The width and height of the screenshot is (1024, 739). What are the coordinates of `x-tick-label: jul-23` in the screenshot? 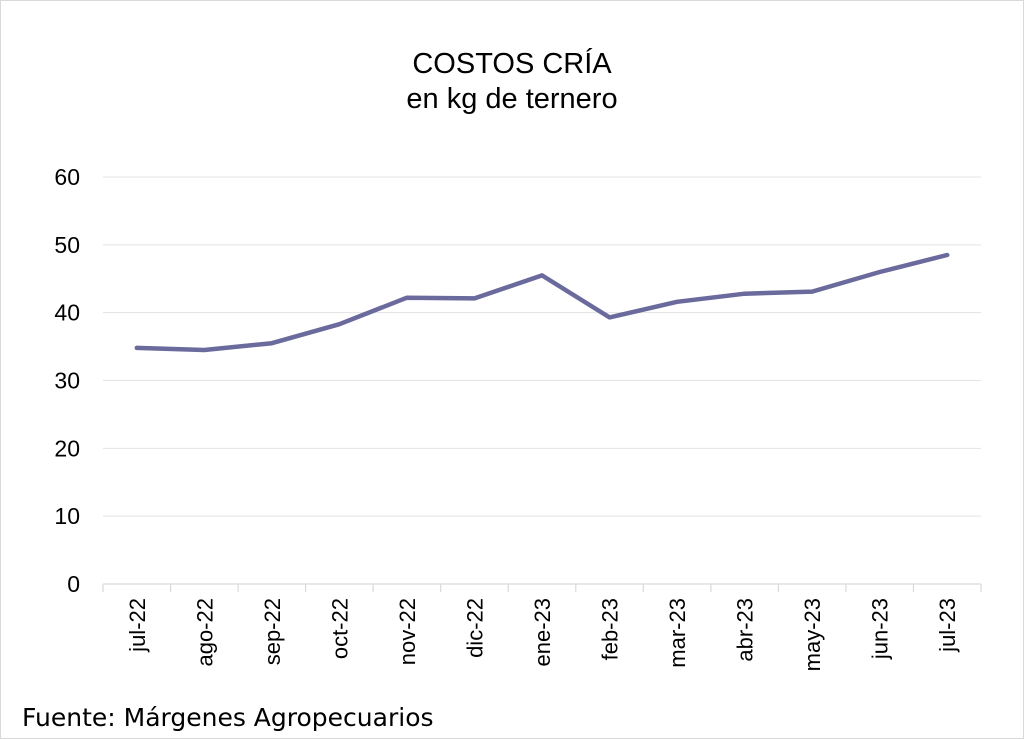 It's located at (947, 625).